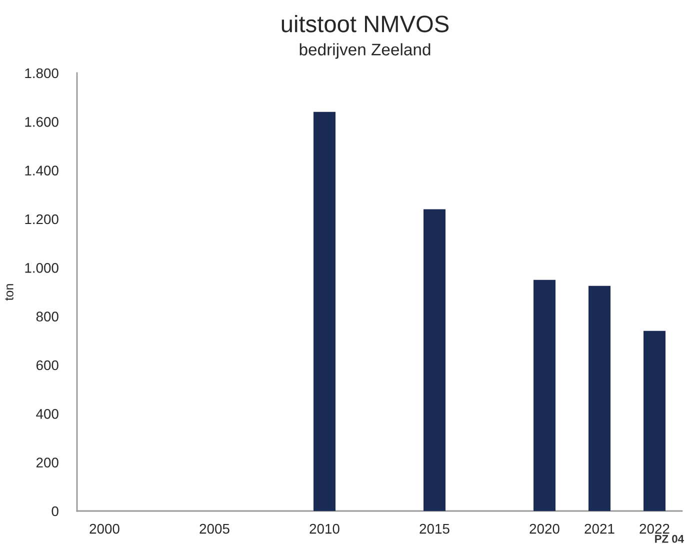 The height and width of the screenshot is (553, 689). I want to click on x-tick-label: 2005, so click(215, 529).